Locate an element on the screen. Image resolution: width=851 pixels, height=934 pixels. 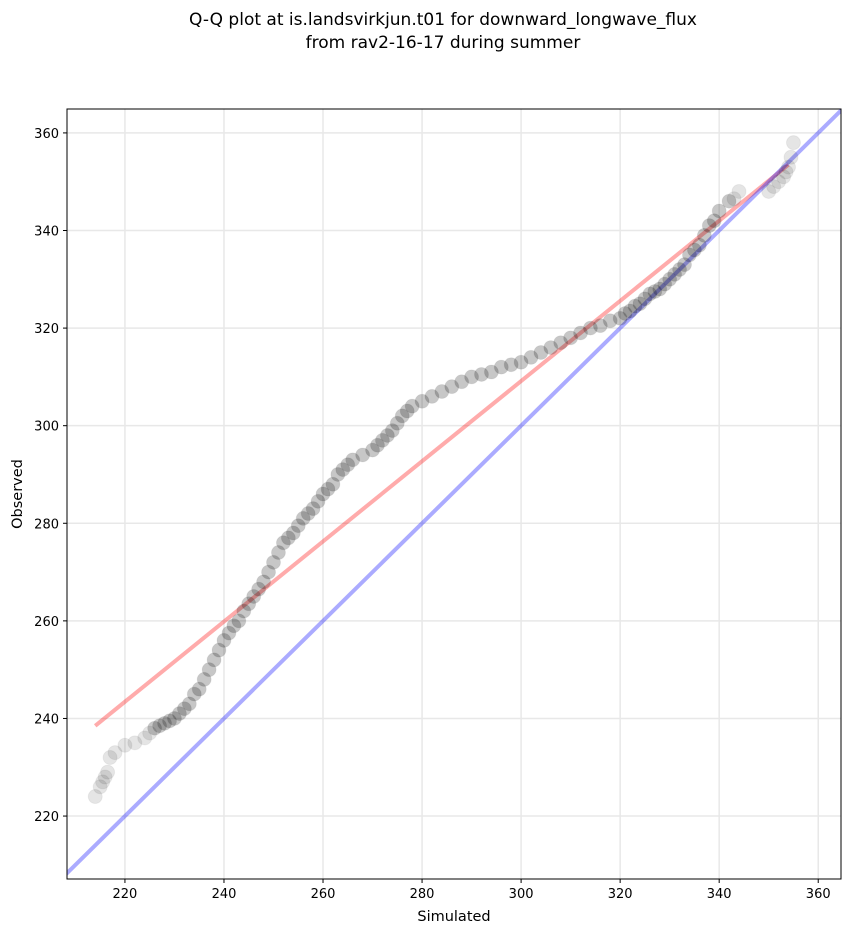
x-tick-label: 260 is located at coordinates (323, 894).